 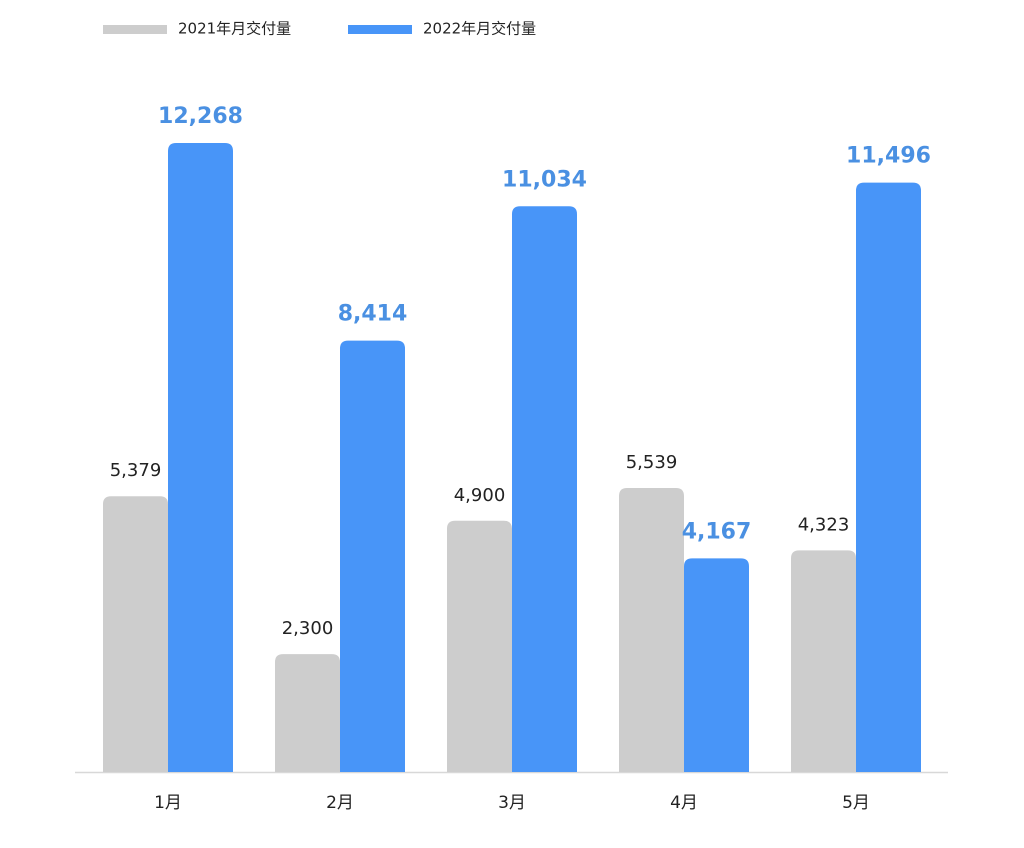 What do you see at coordinates (373, 314) in the screenshot?
I see `value-label: 8,414` at bounding box center [373, 314].